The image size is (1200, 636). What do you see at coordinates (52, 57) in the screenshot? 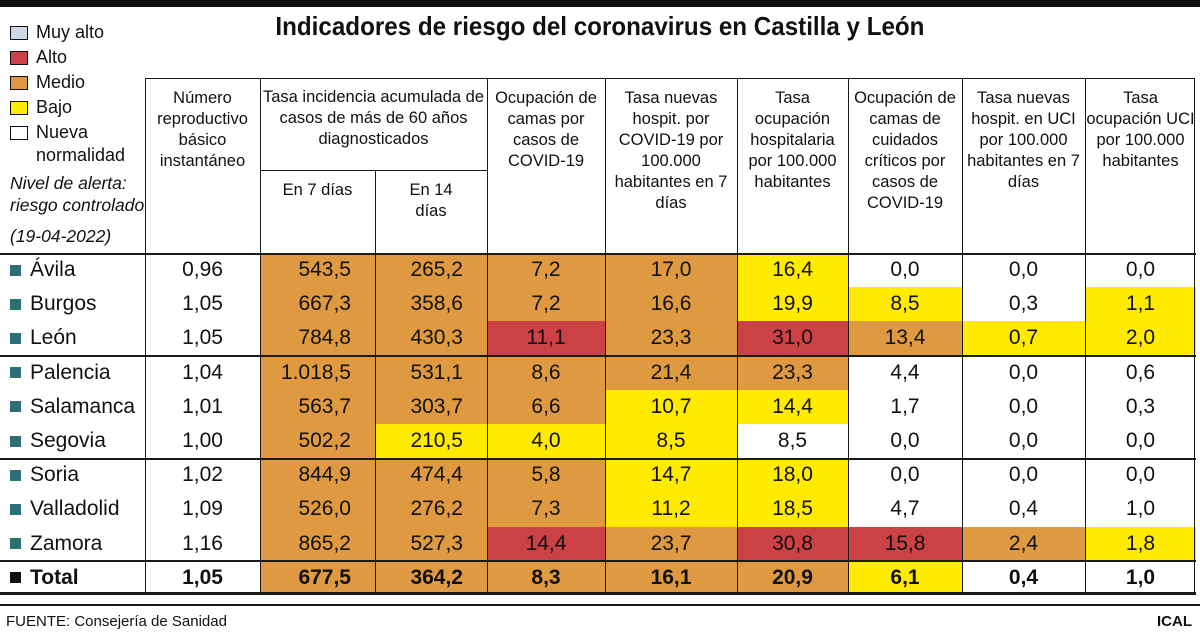
I see `legend-label: Alto` at bounding box center [52, 57].